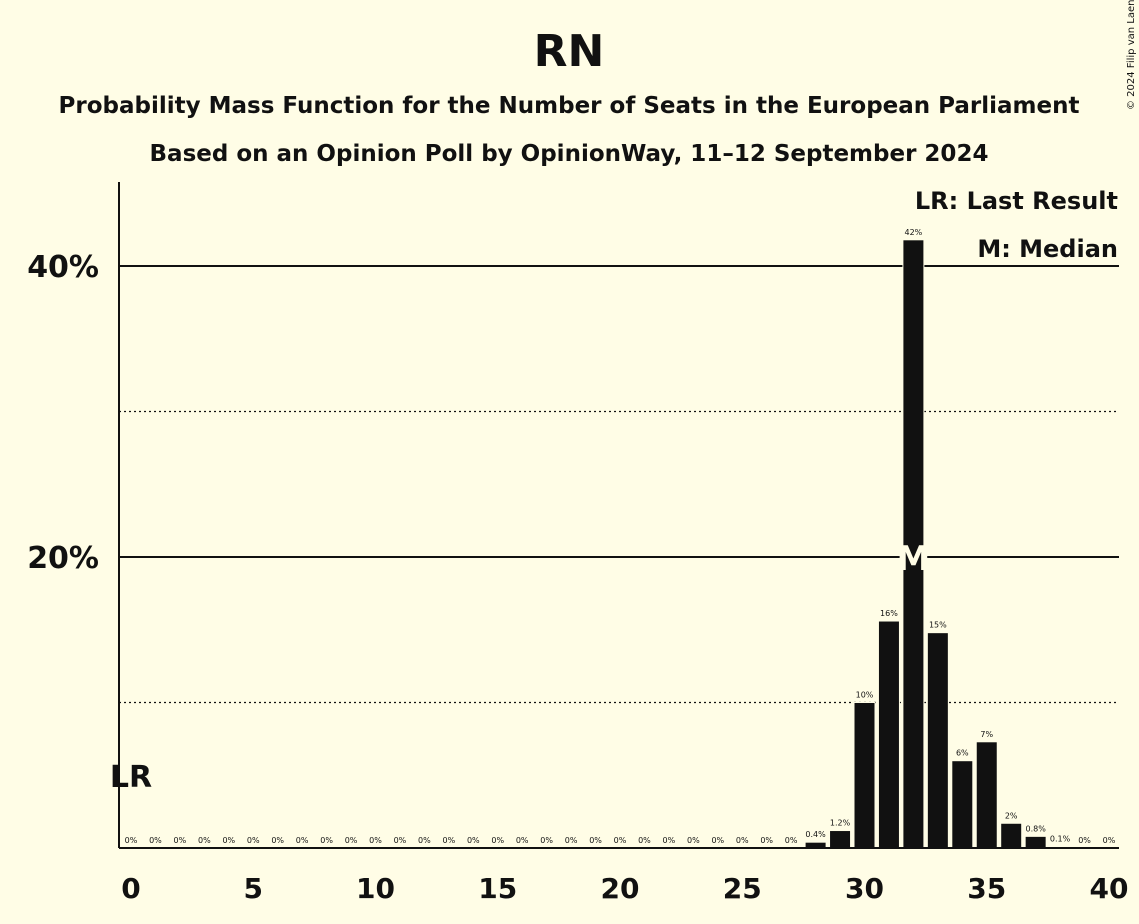 This screenshot has width=1139, height=924. What do you see at coordinates (1109, 888) in the screenshot?
I see `x-tick-40: 40` at bounding box center [1109, 888].